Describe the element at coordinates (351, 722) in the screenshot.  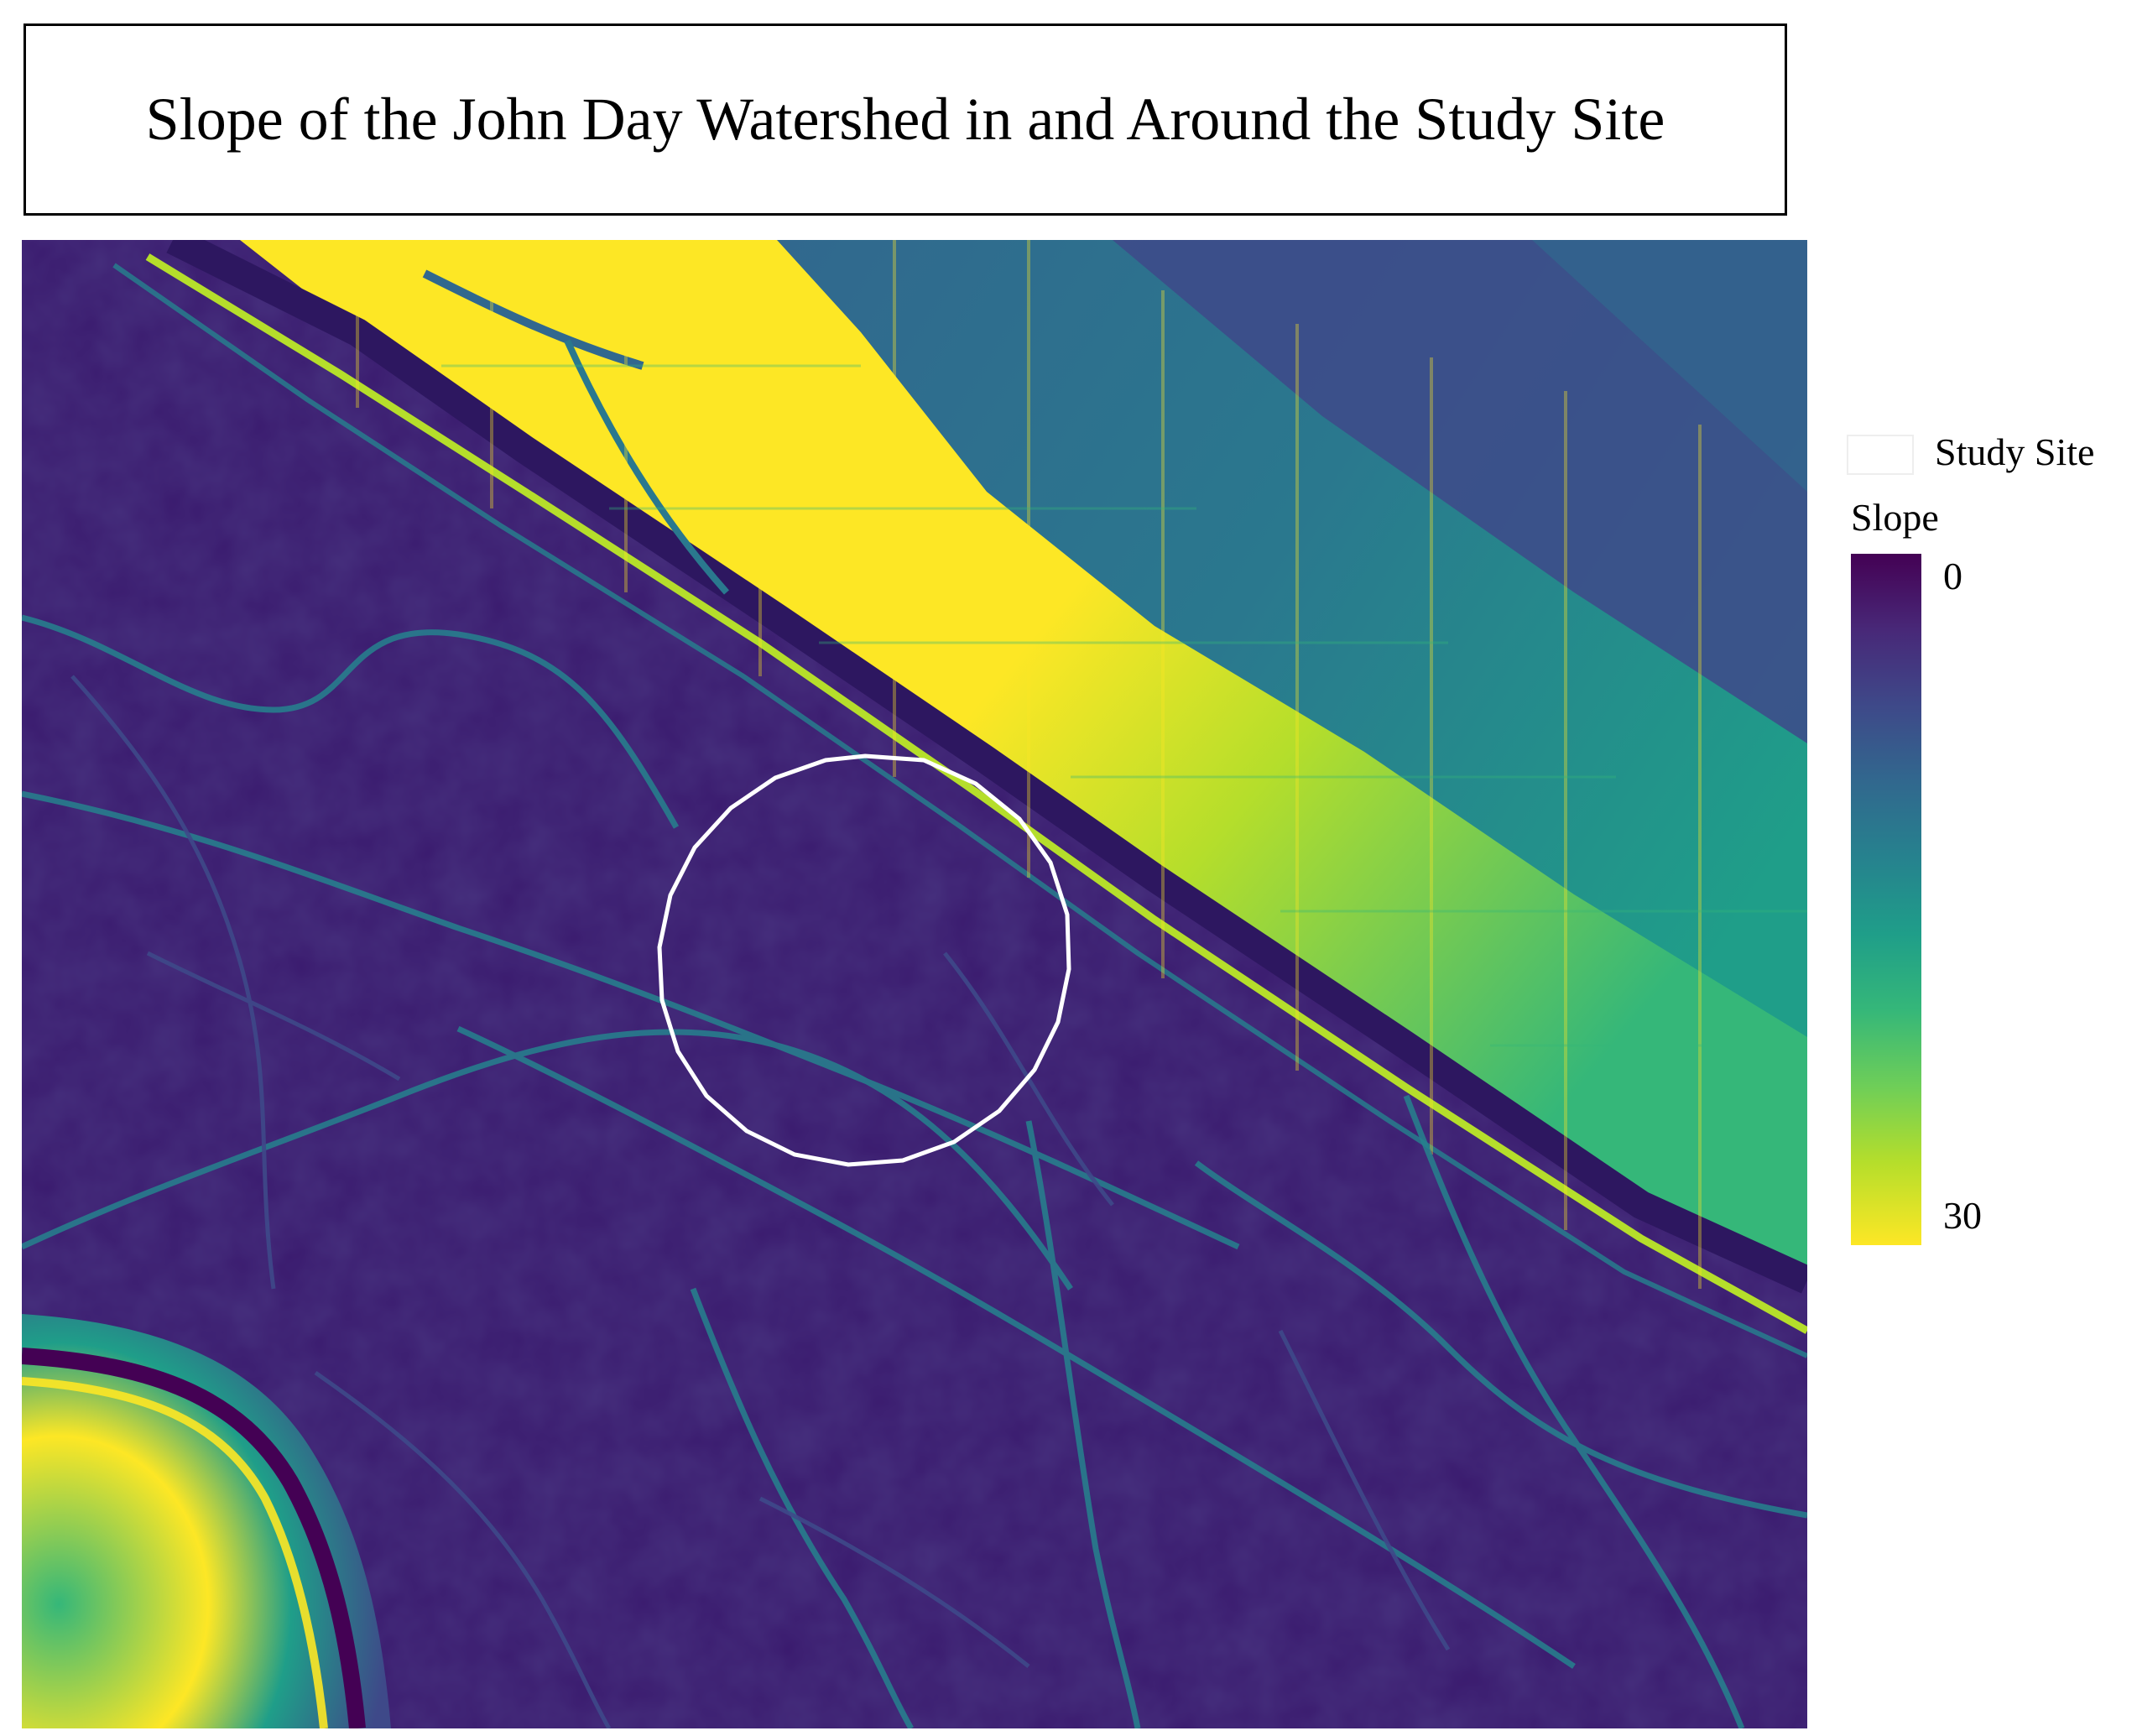
I see `stream-channel` at that location.